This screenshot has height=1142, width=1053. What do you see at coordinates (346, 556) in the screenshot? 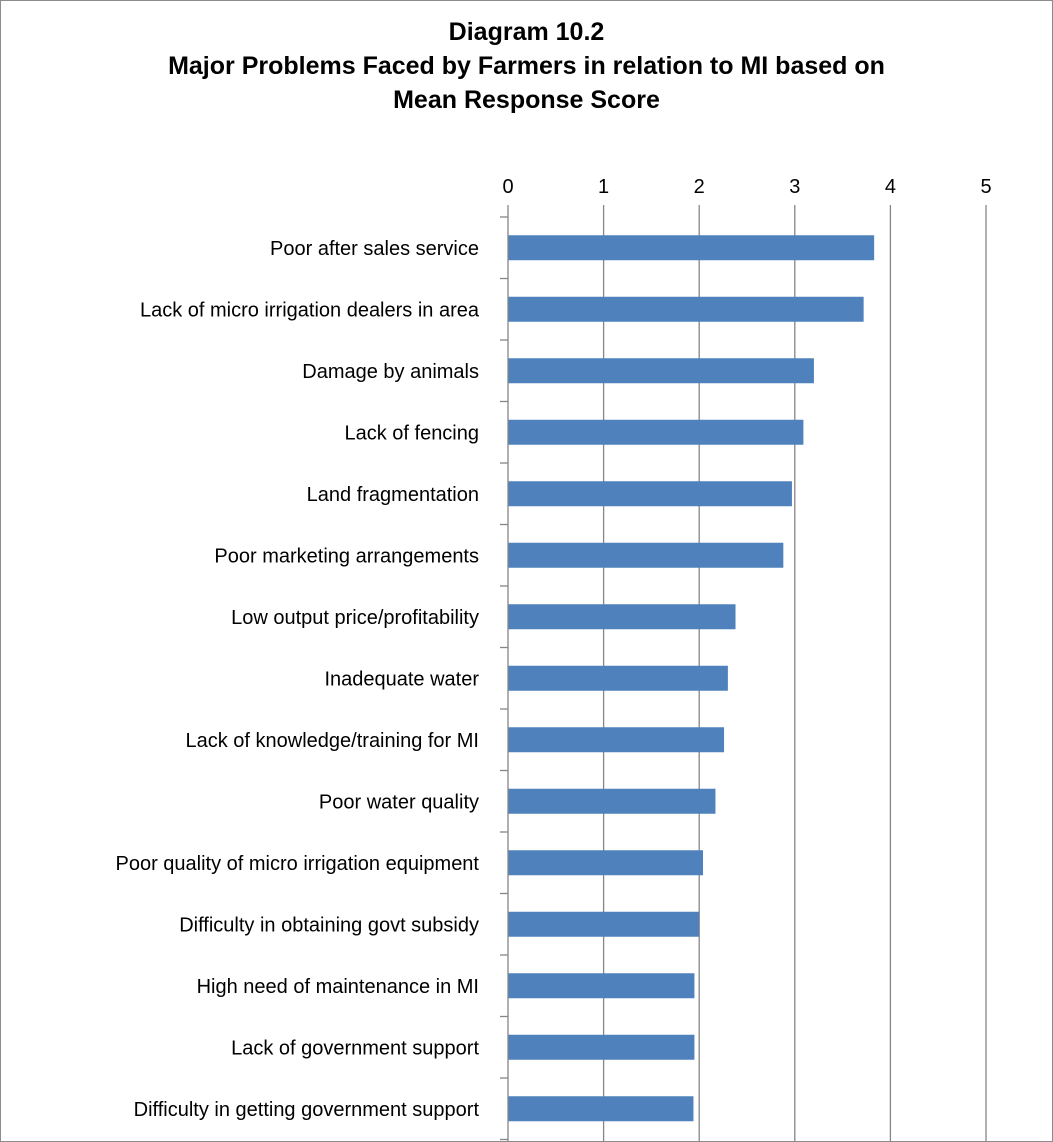
I see `category-label-6: Poor marketing arrangements` at bounding box center [346, 556].